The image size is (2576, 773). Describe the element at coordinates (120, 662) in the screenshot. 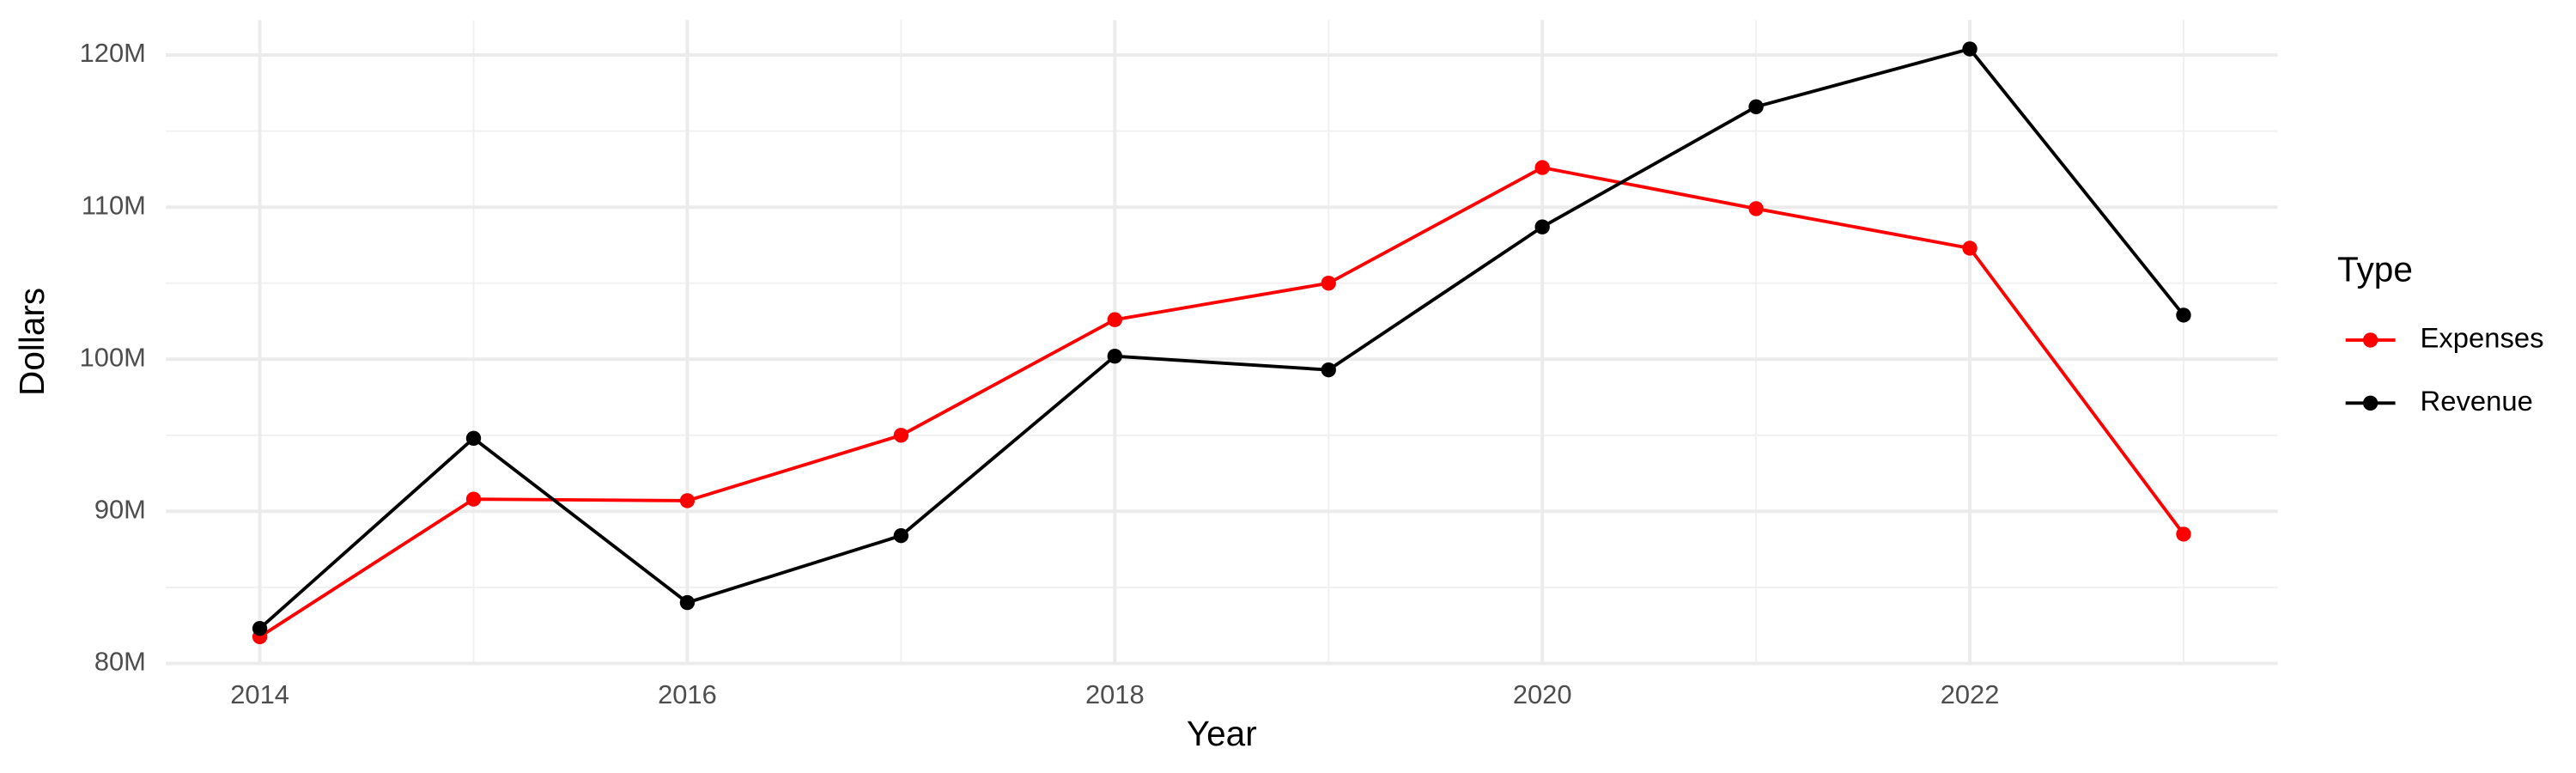

I see `y-tick-label: 80M` at that location.